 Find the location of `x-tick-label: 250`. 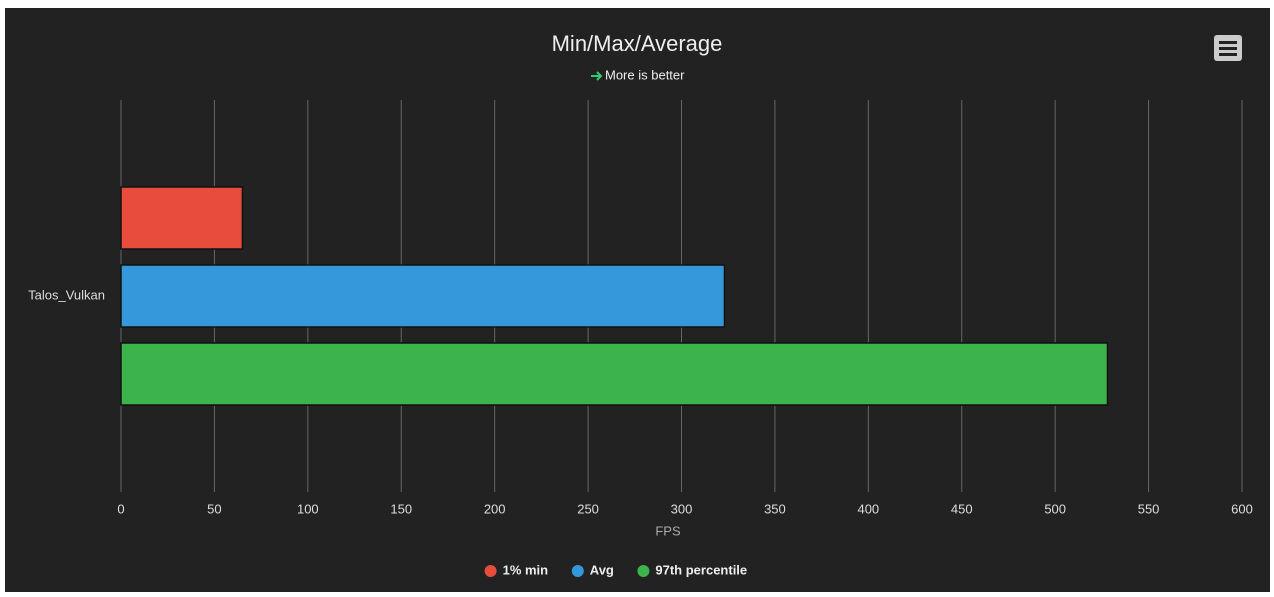

x-tick-label: 250 is located at coordinates (588, 508).